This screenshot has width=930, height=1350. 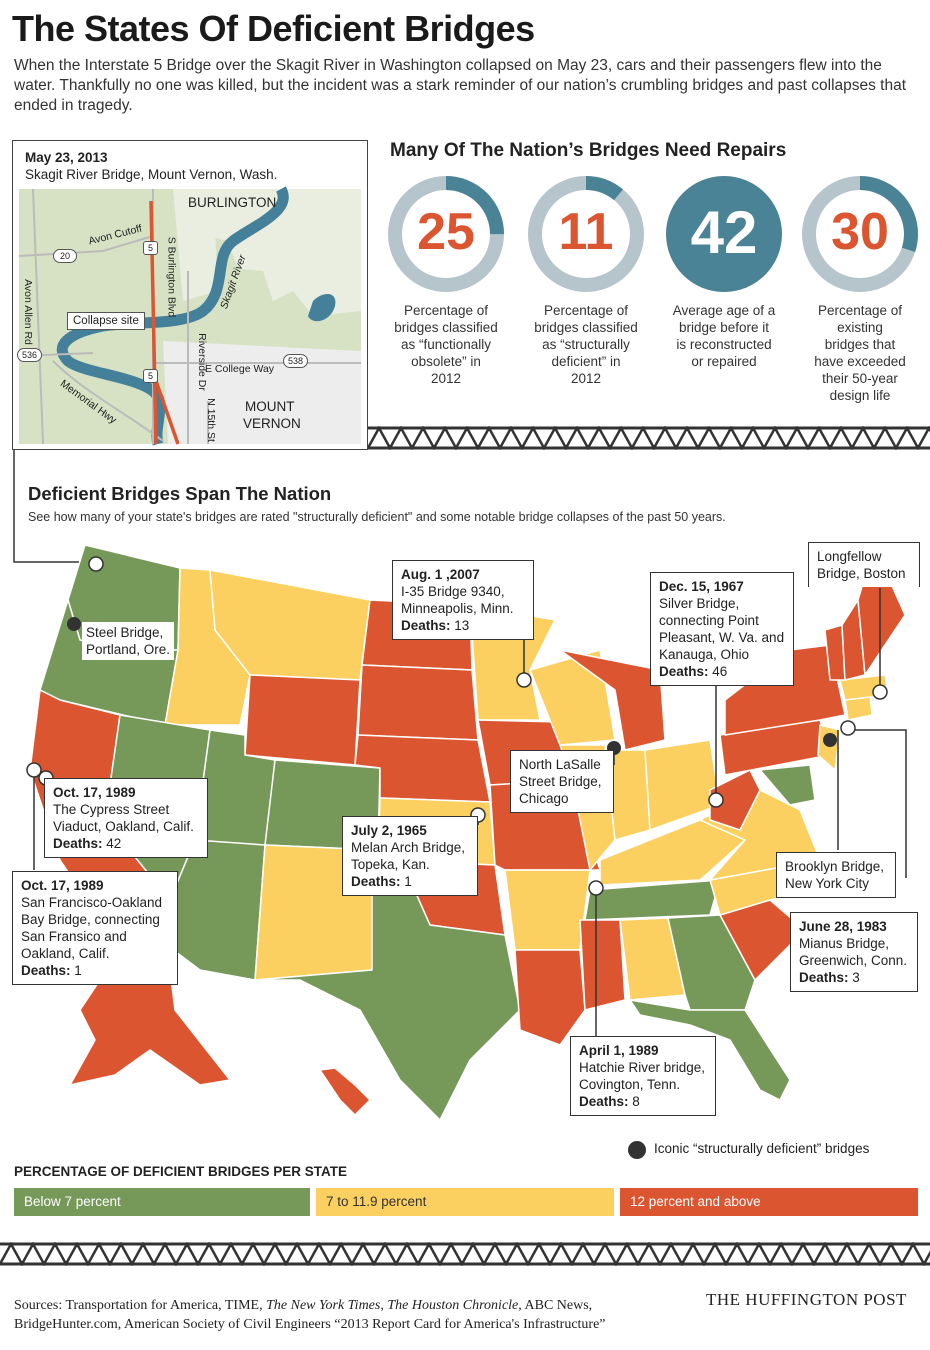 I want to click on callout-line: Bay Bridge, connecting, so click(x=90, y=919).